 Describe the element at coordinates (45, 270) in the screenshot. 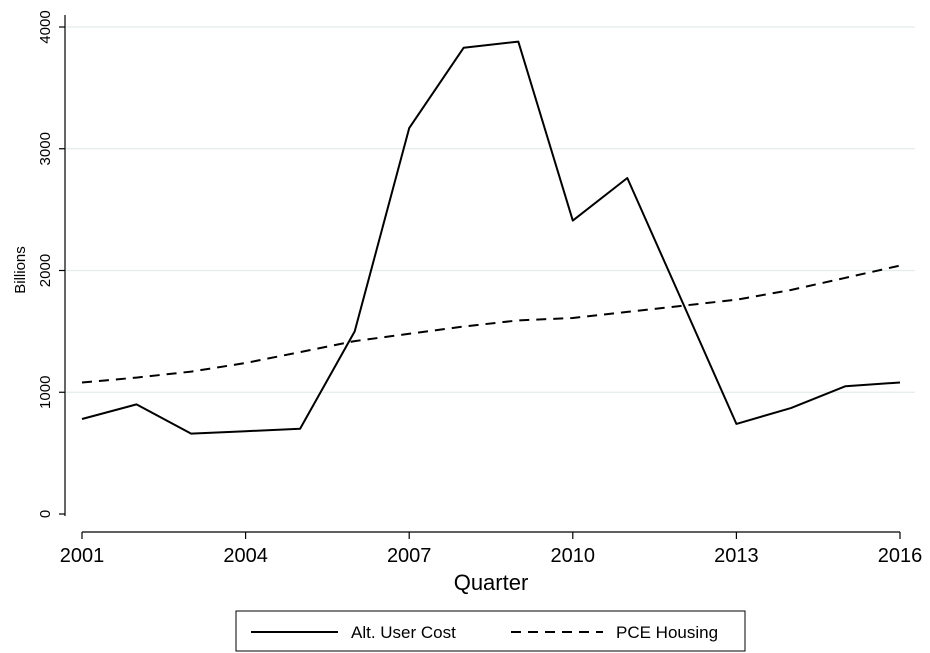

I see `y-tick-label: 2000` at that location.